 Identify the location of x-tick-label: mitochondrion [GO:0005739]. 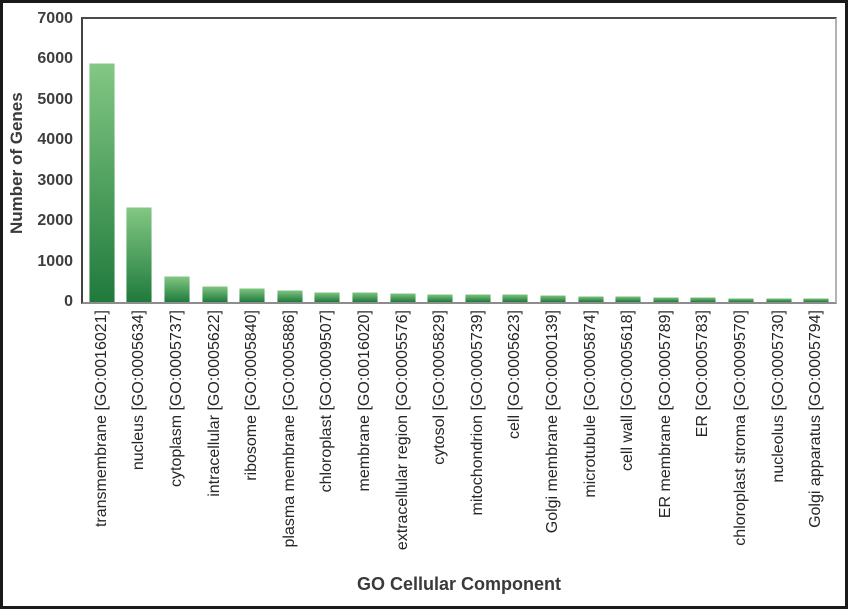
(477, 413).